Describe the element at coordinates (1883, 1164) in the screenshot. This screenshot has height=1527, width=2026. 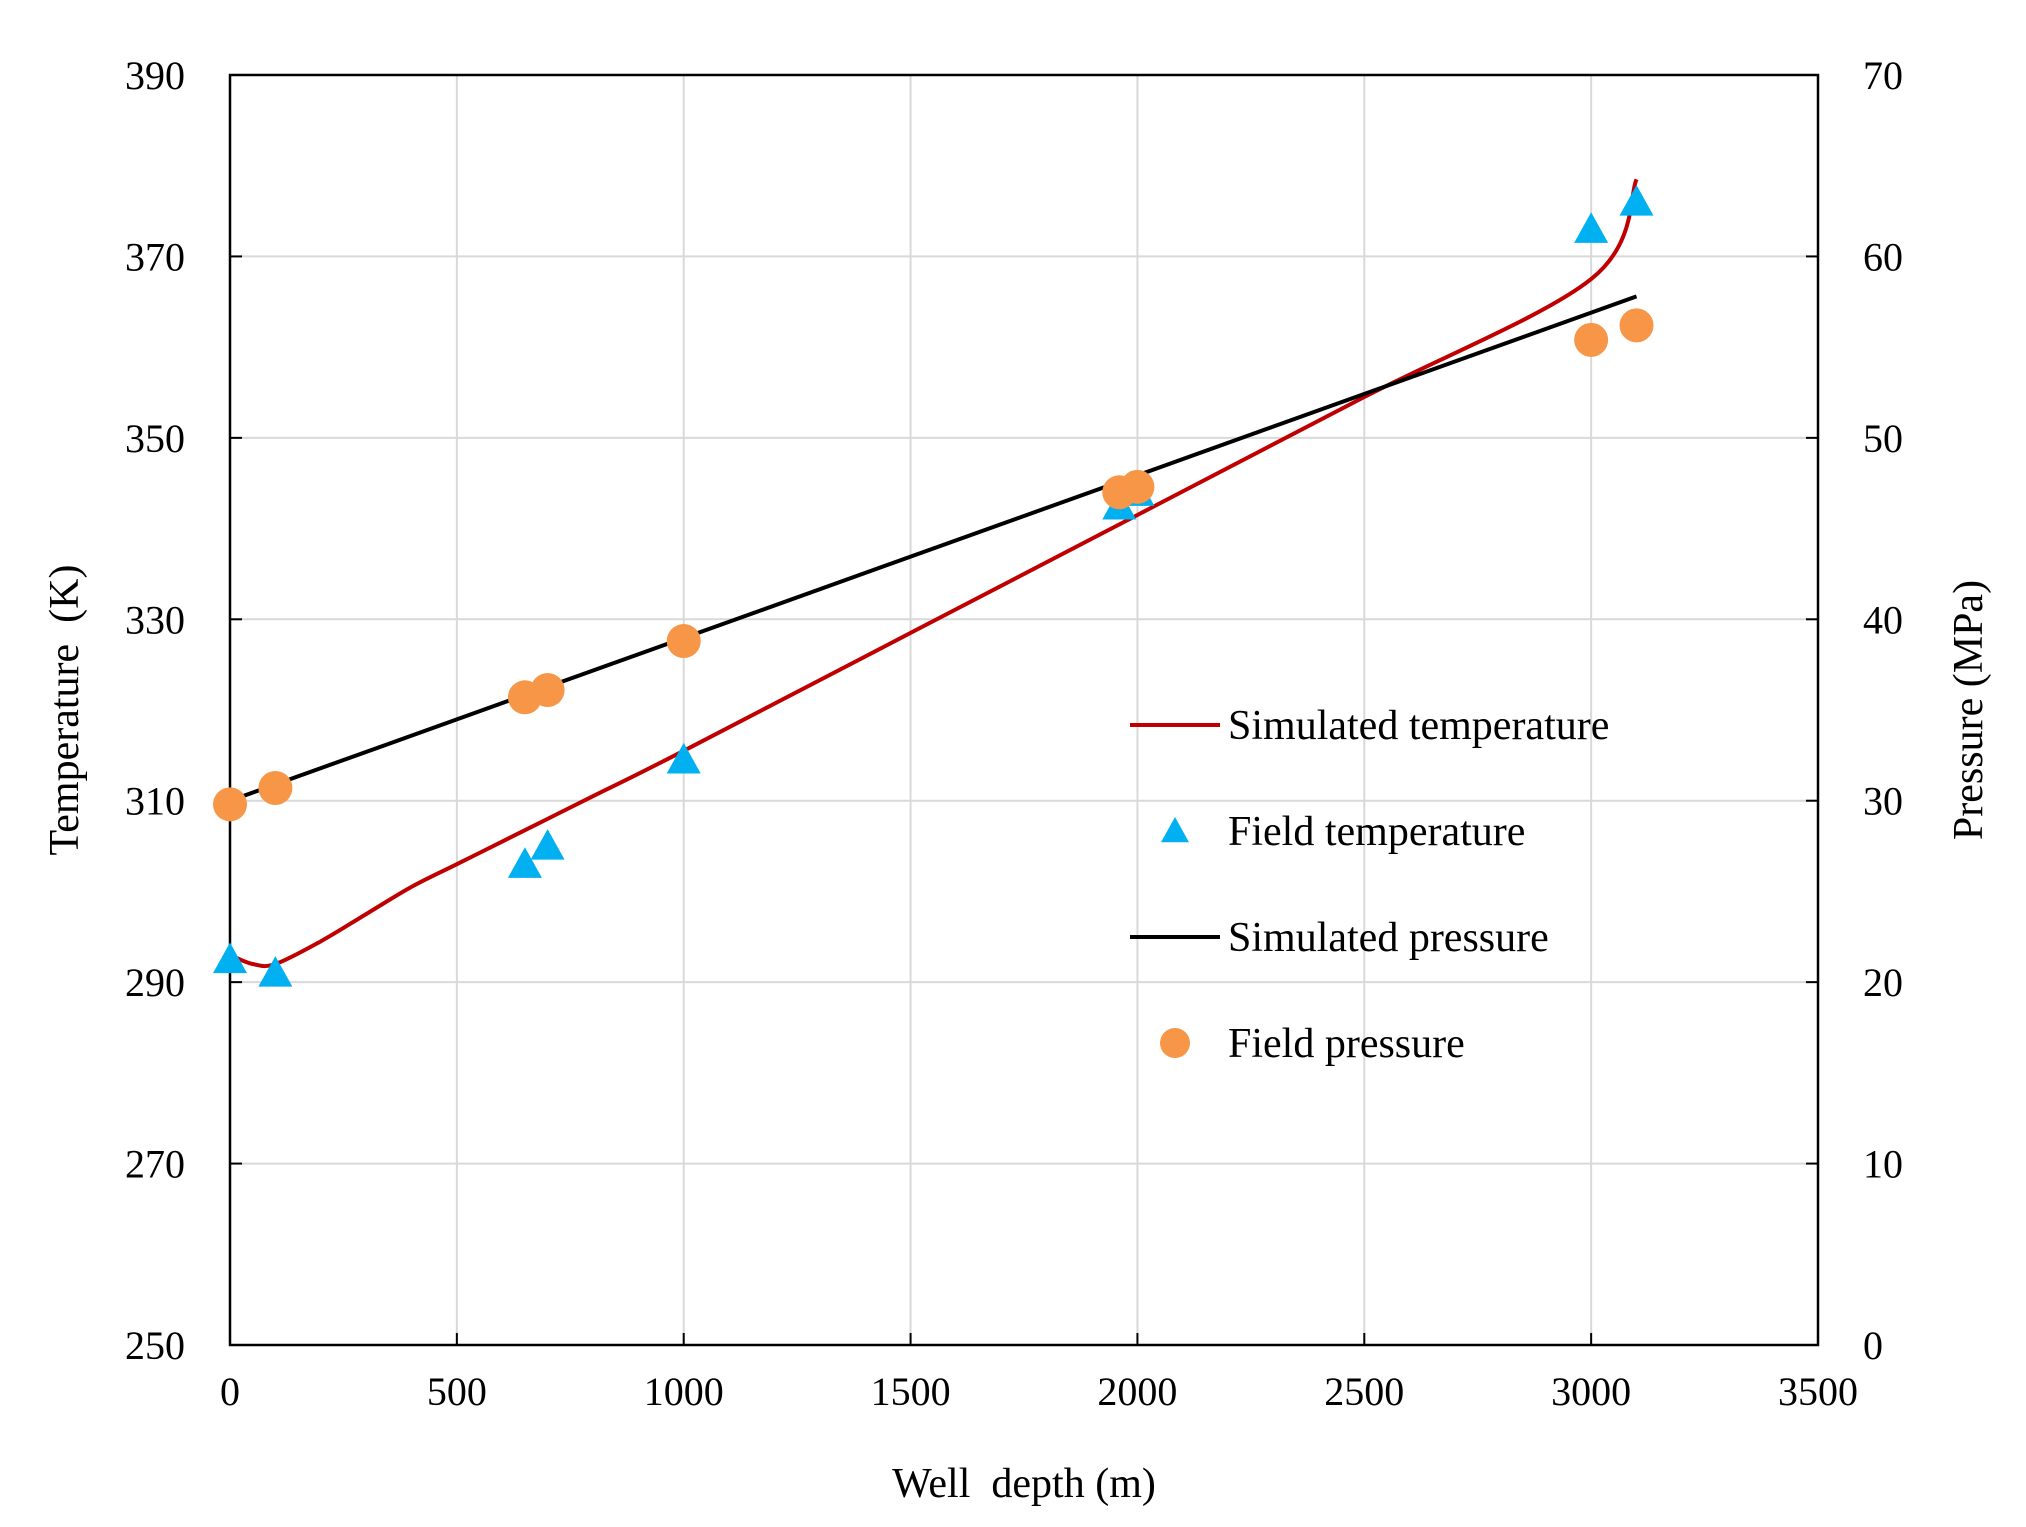
I see `y2-tick-label-10: 10` at that location.